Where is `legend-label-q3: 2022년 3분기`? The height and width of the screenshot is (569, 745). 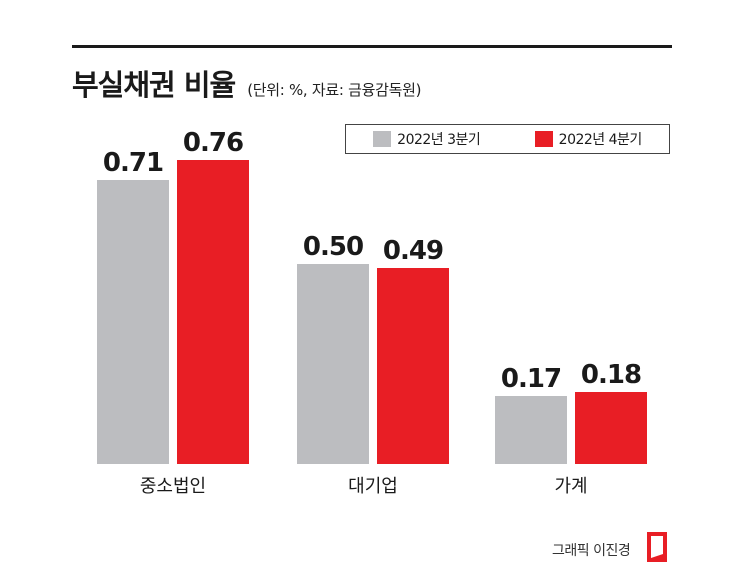
legend-label-q3: 2022년 3분기 is located at coordinates (439, 140).